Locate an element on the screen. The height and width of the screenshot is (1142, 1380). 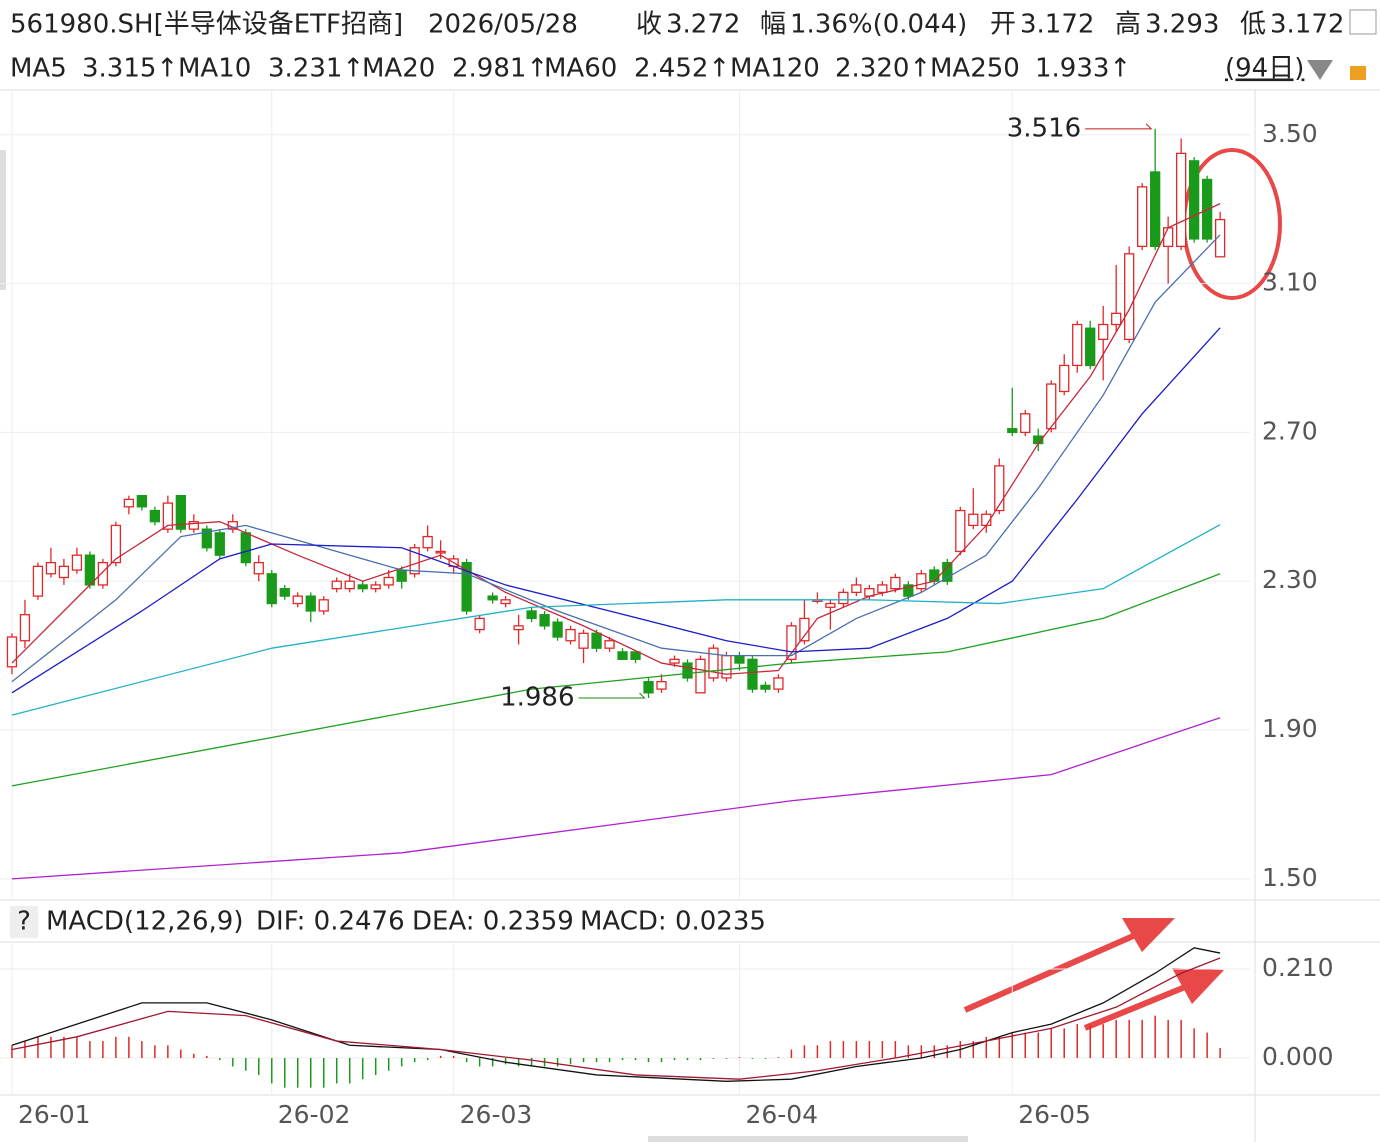
annotation-arrow is located at coordinates (1119, 126).